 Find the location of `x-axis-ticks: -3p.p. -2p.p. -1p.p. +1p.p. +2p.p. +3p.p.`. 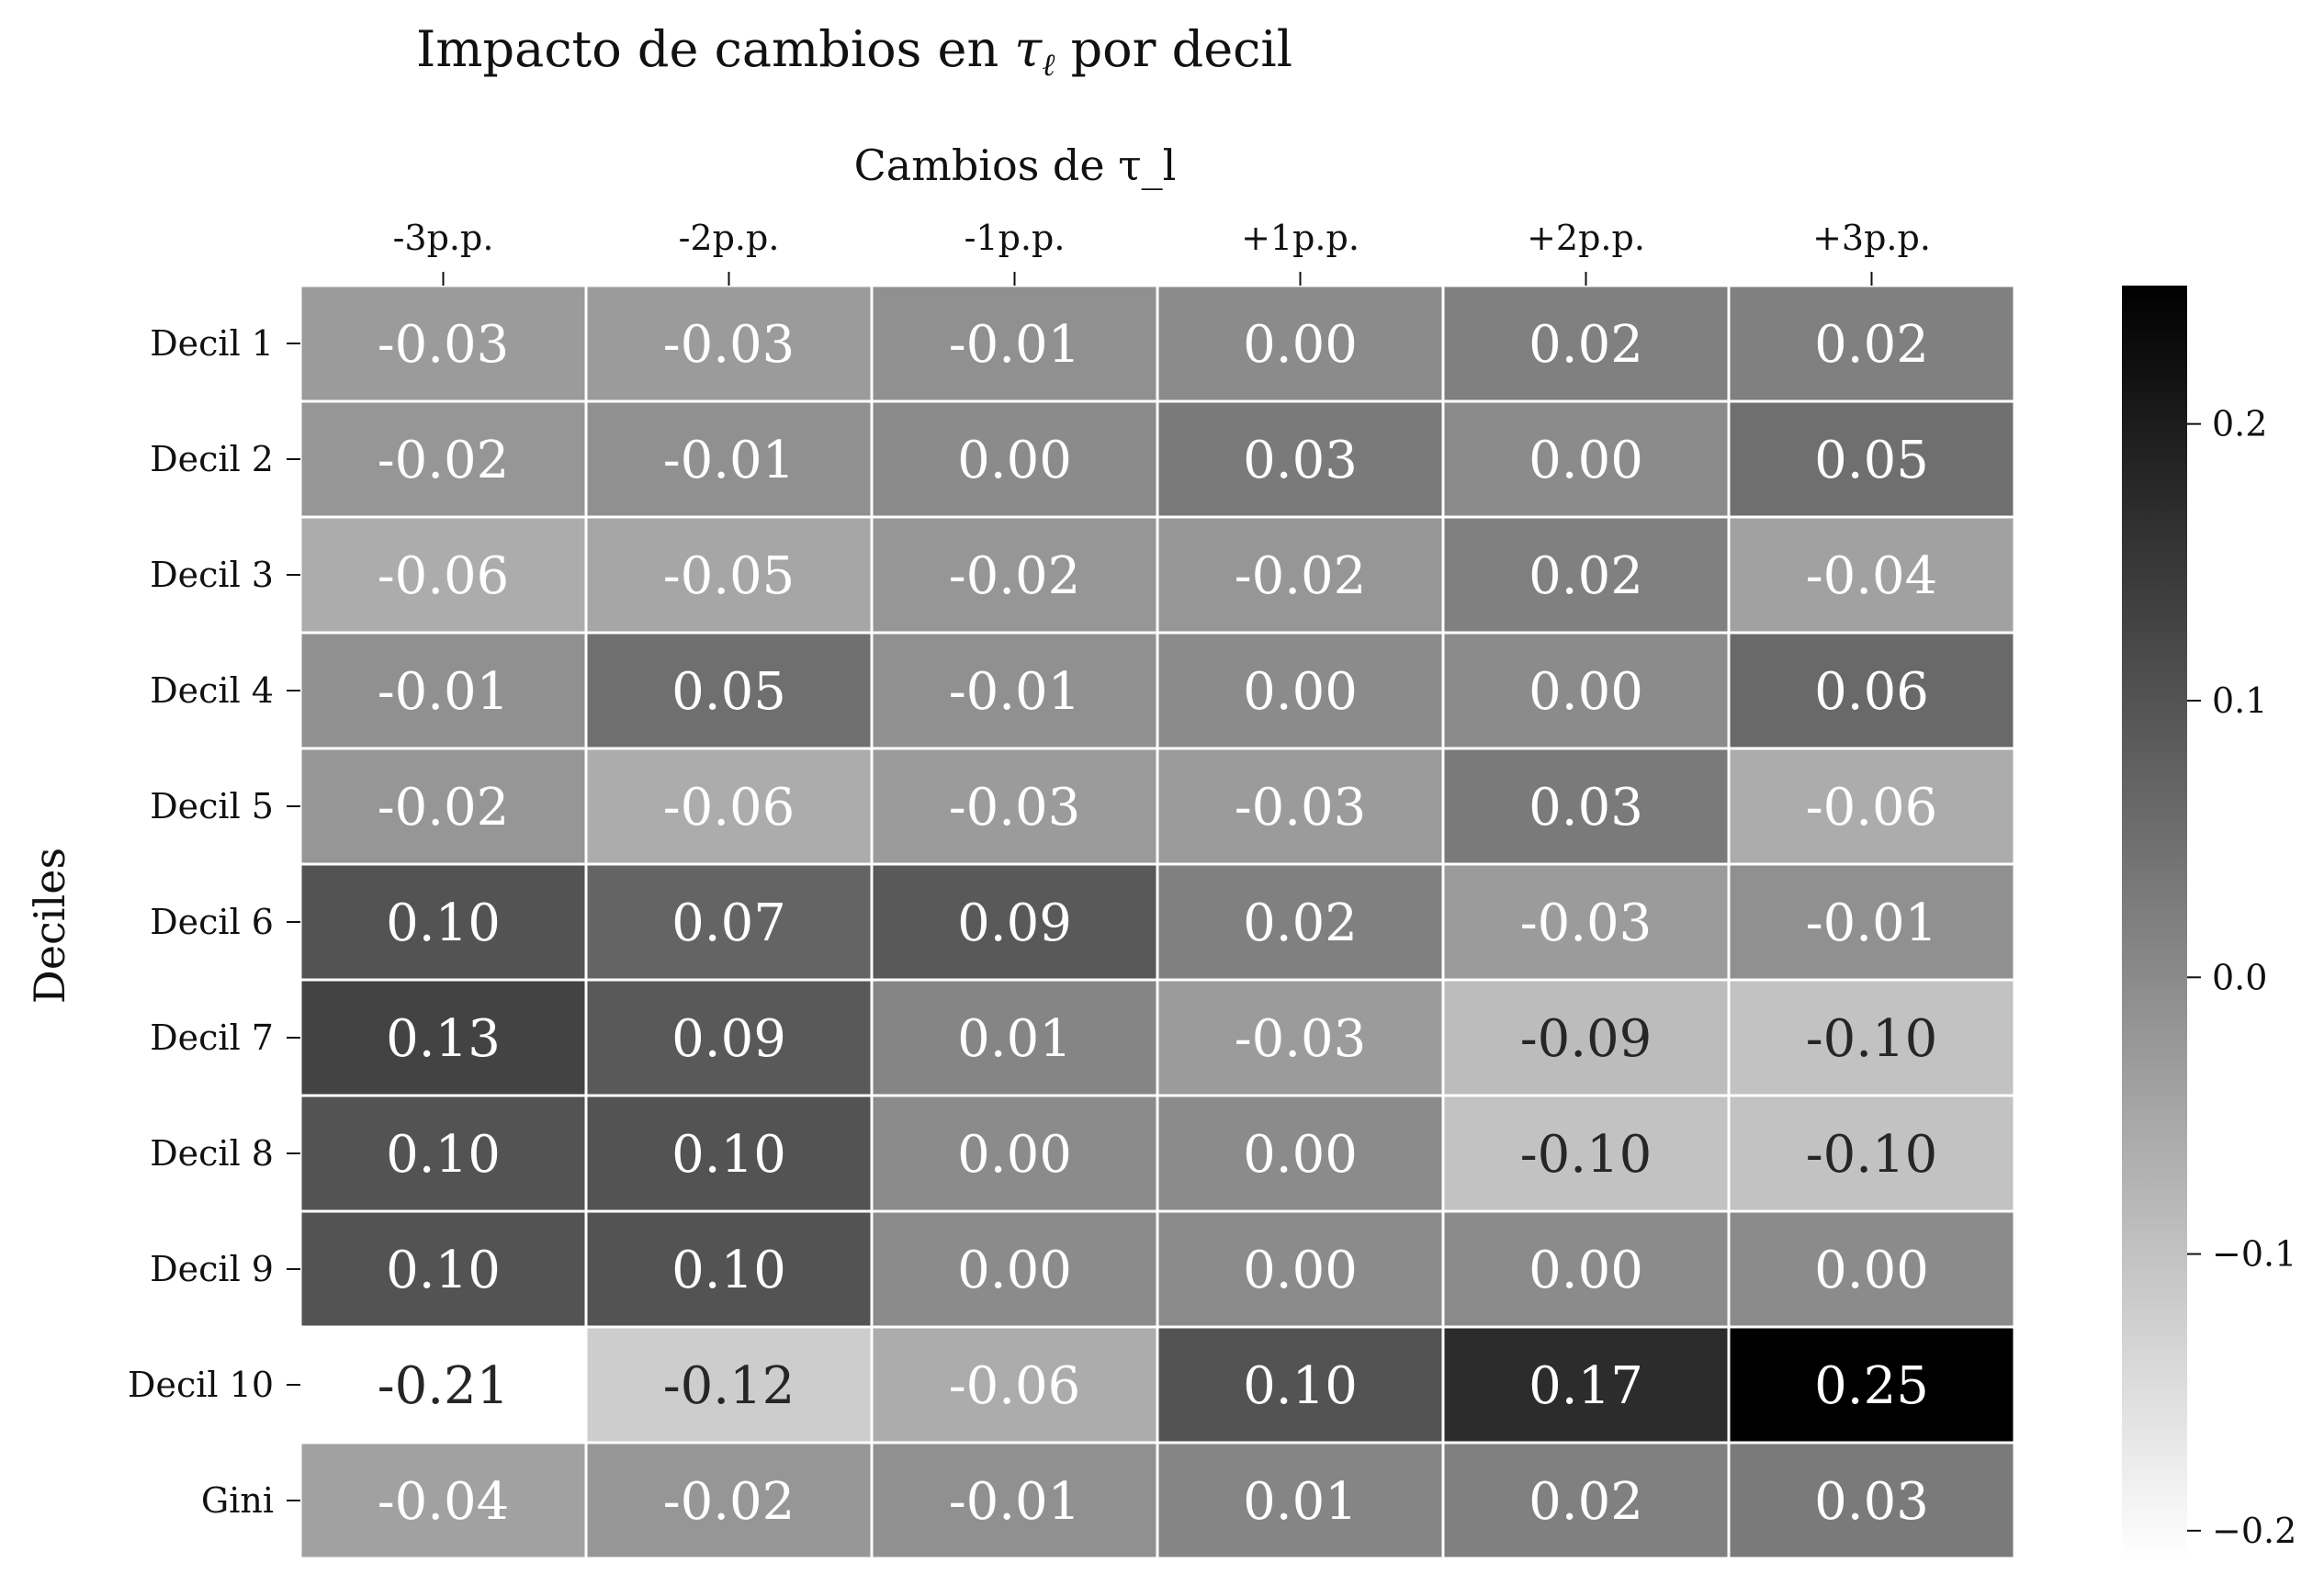

x-axis-ticks: -3p.p. -2p.p. -1p.p. +1p.p. +2p.p. +3p.p. is located at coordinates (1162, 252).